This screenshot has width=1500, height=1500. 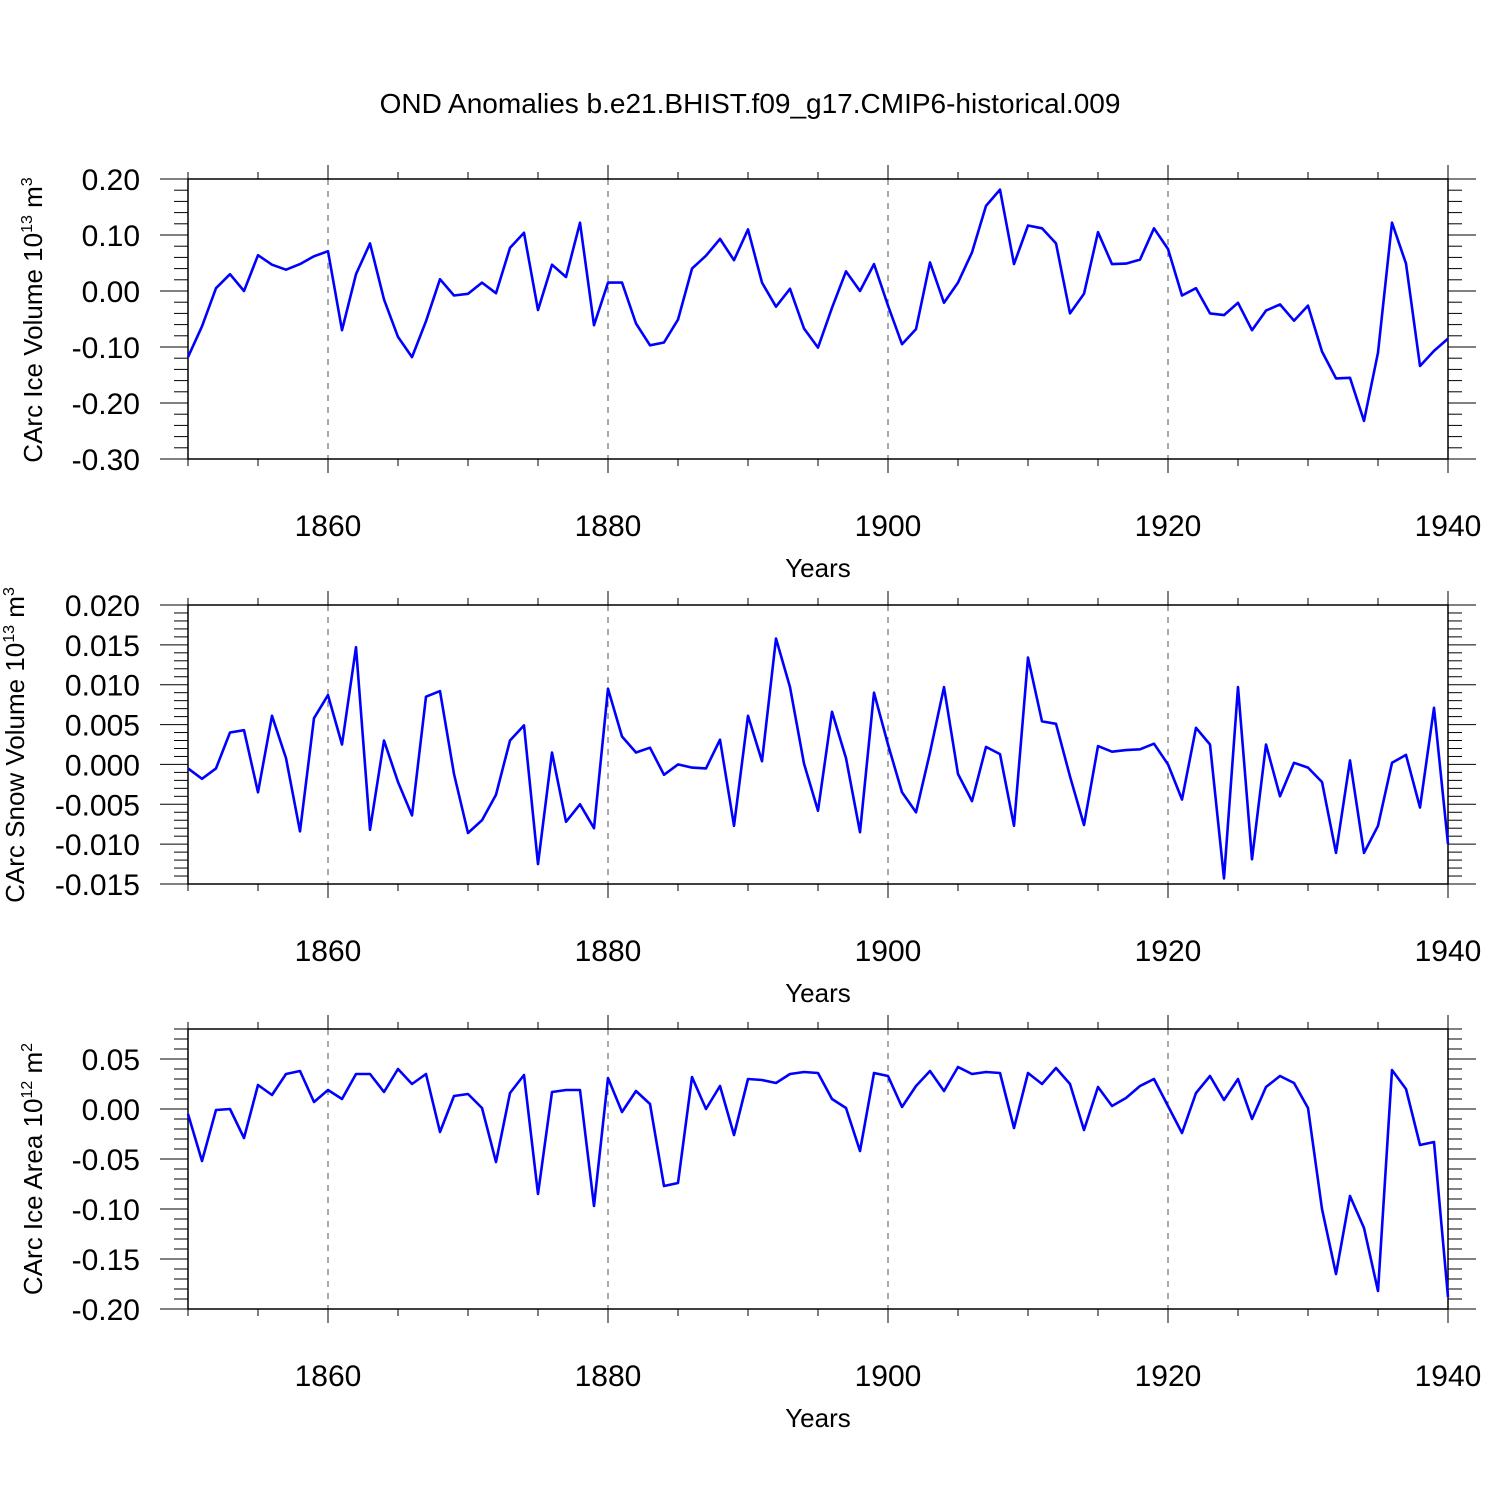 What do you see at coordinates (97, 845) in the screenshot?
I see `y-tick-label: -0.010` at bounding box center [97, 845].